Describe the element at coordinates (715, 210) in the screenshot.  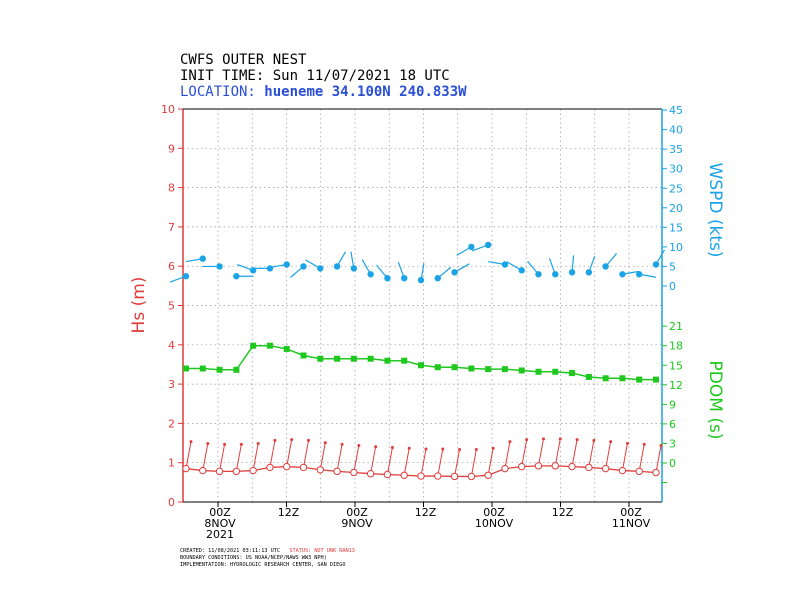
I see `wspd-axis-label: WSPD (kts)` at that location.